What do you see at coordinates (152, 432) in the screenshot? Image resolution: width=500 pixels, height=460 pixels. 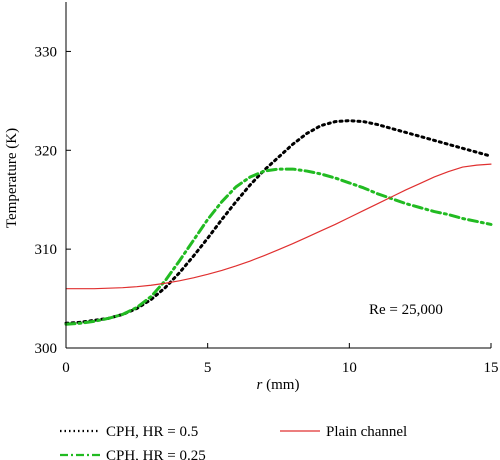 I see `legend-label-1: CPH, HR = 0.5` at bounding box center [152, 432].